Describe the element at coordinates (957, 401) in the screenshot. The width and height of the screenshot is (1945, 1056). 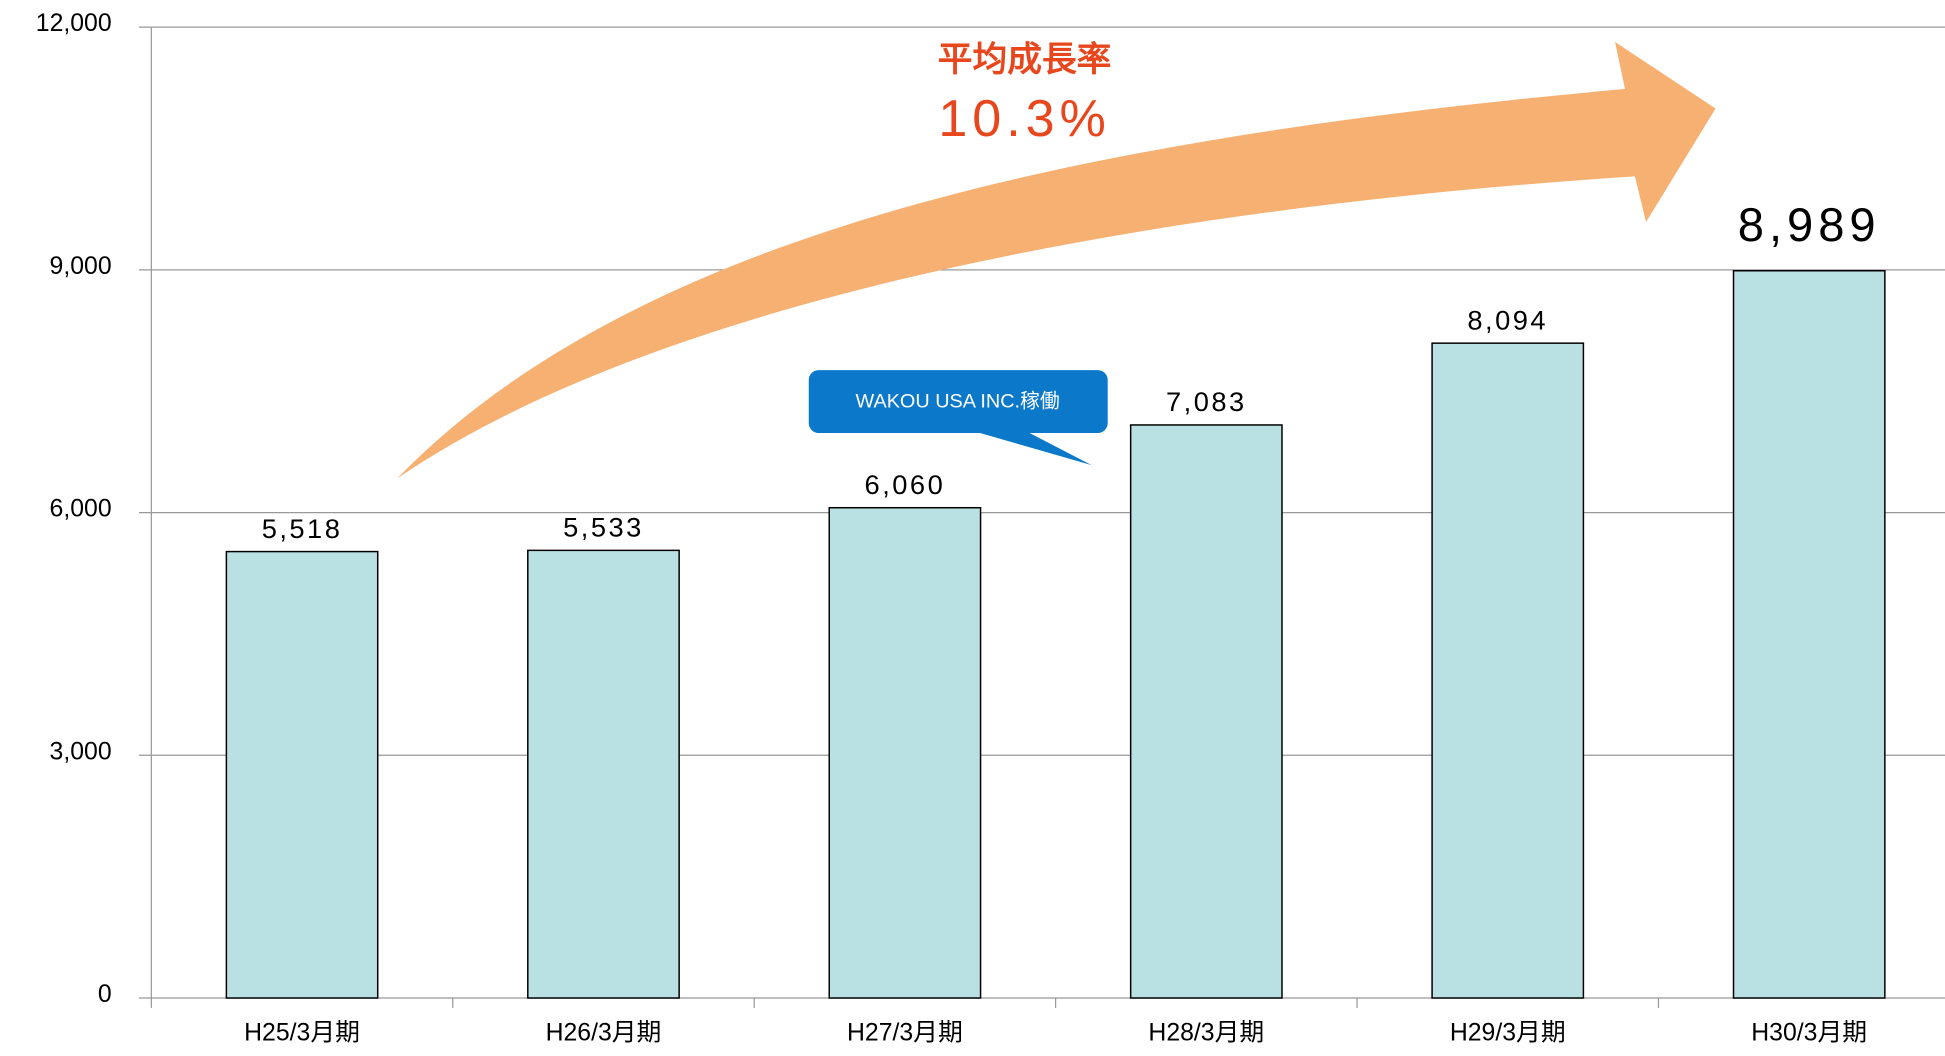
I see `callout-text: WAKOU USA INC.稼働` at that location.